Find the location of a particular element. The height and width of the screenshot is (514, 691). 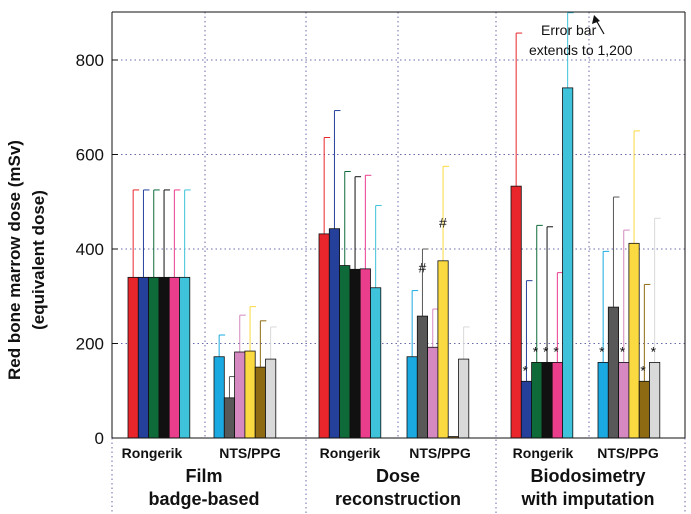

group-label: Film is located at coordinates (203, 476).